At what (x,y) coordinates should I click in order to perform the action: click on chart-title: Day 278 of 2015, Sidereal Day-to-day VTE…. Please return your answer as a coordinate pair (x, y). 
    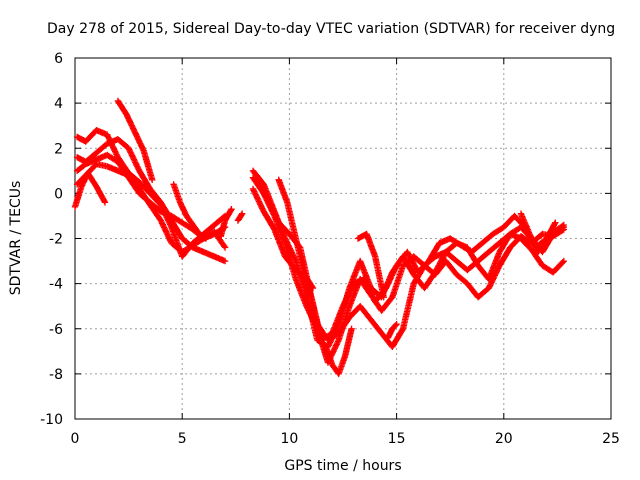
    Looking at the image, I should click on (331, 29).